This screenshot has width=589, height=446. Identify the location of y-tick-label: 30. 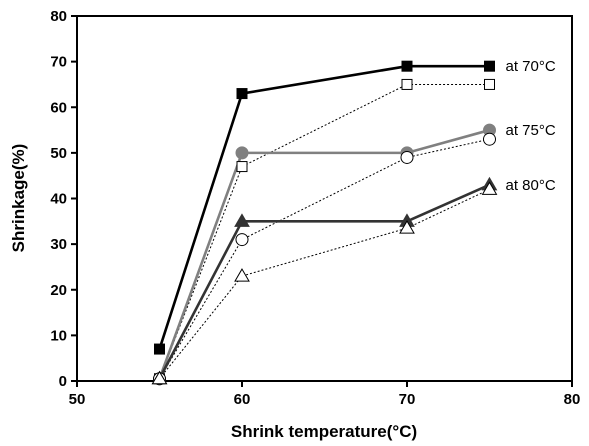
(58, 244).